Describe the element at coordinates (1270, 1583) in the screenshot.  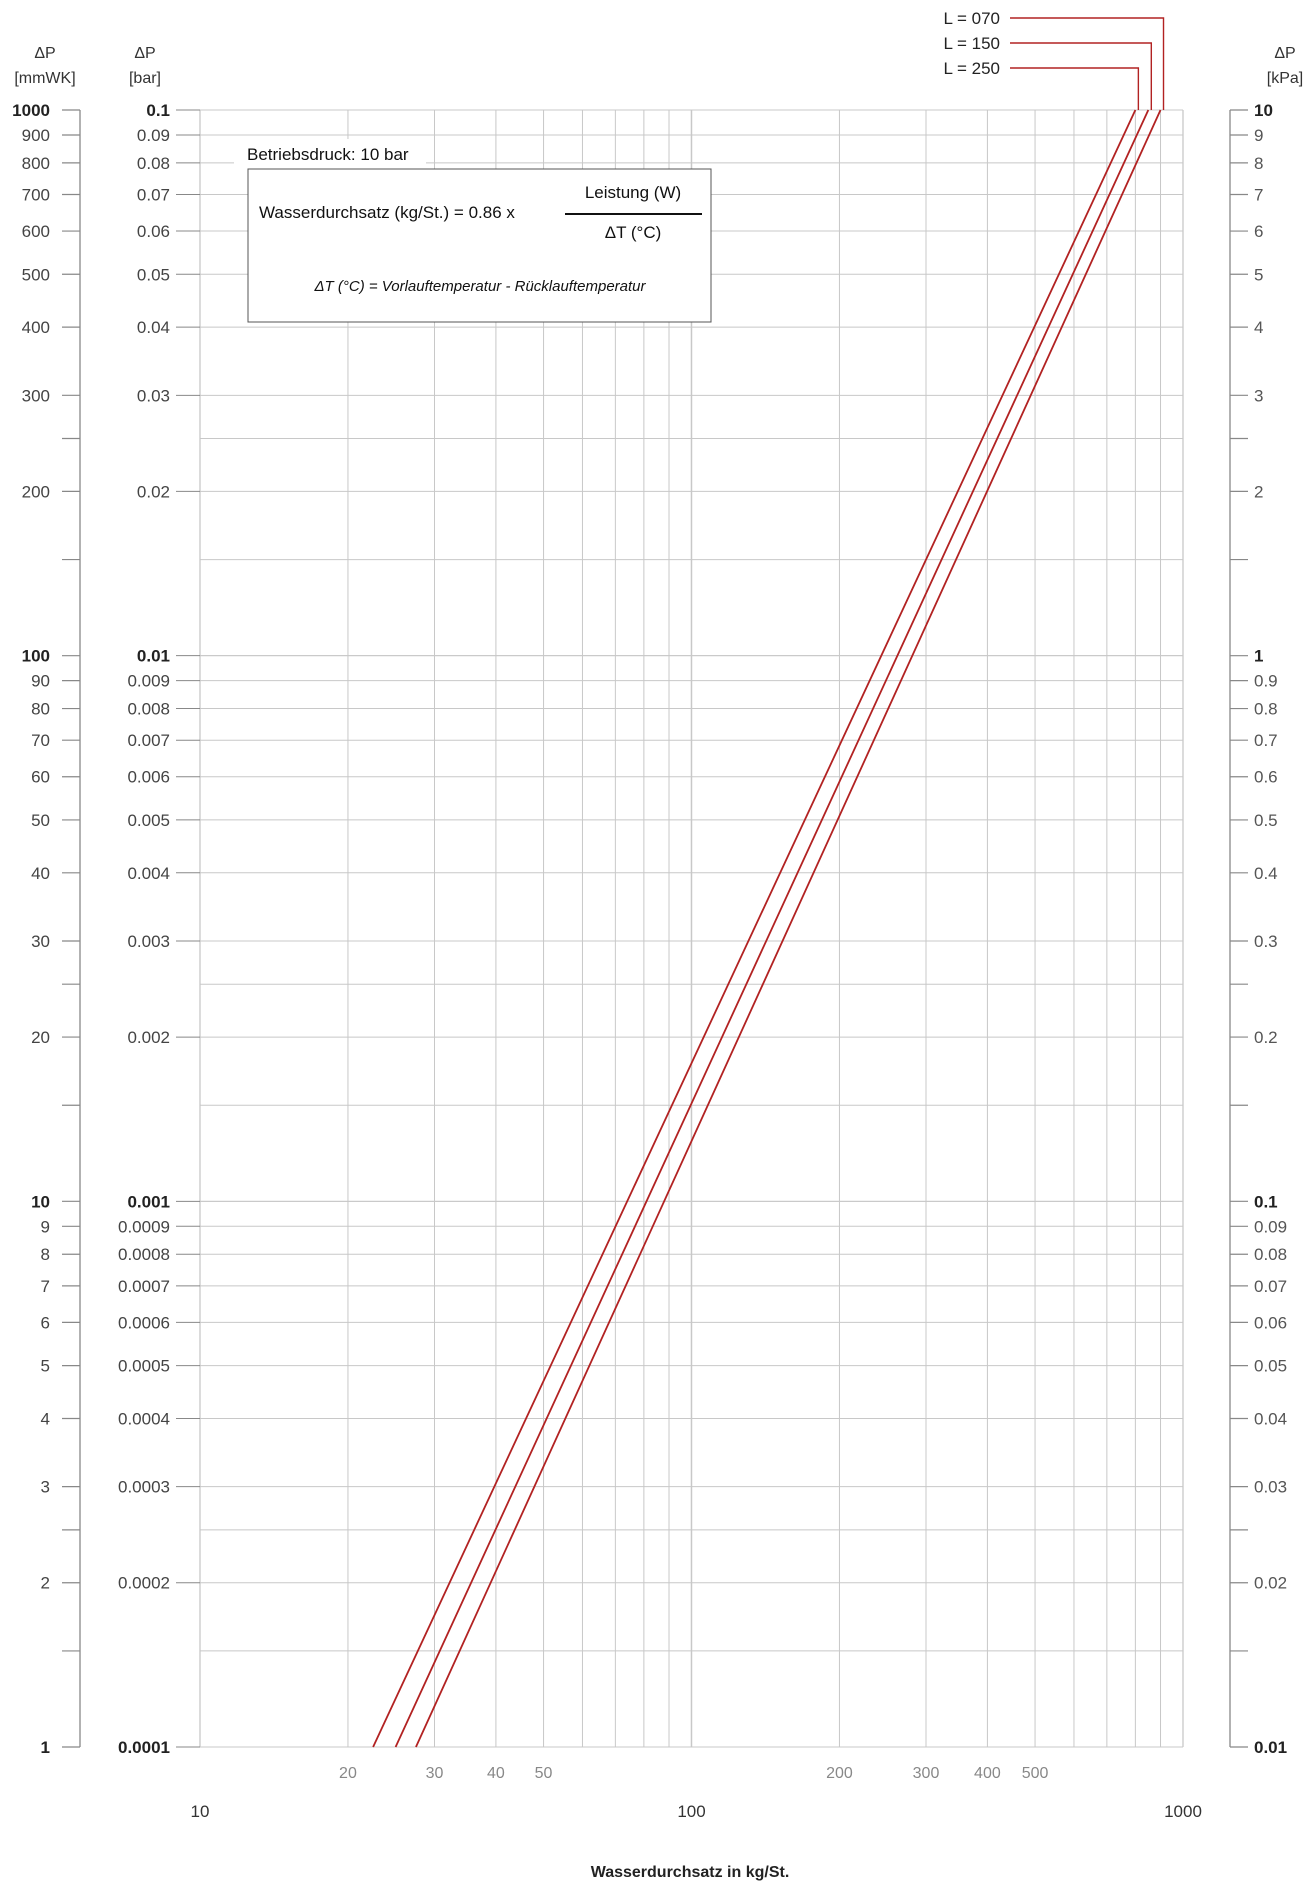
I see `kpa-tick-label: 0.02` at that location.